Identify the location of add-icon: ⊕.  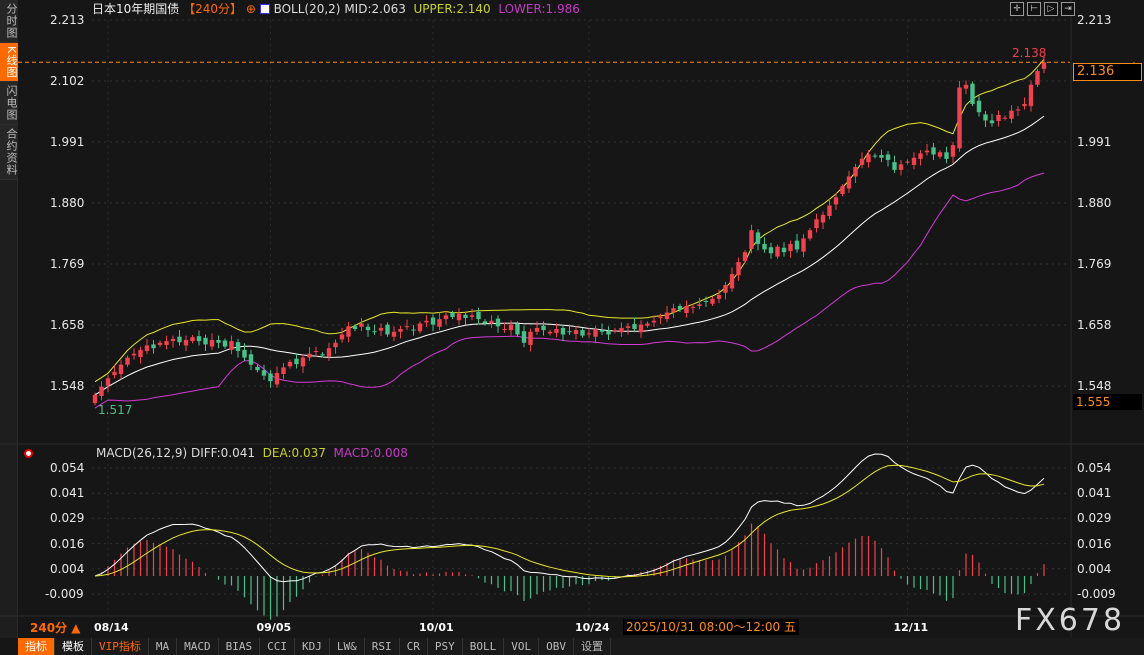
(250, 9).